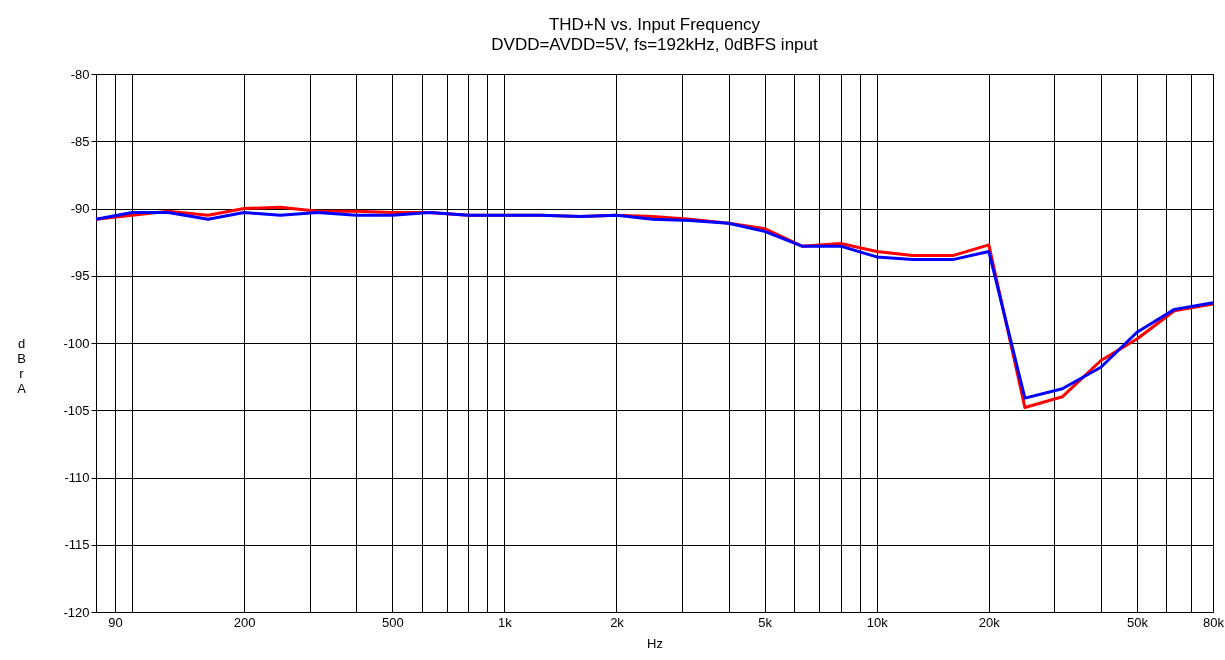 The height and width of the screenshot is (660, 1225). Describe the element at coordinates (80, 74) in the screenshot. I see `y-tick-label: -80` at that location.